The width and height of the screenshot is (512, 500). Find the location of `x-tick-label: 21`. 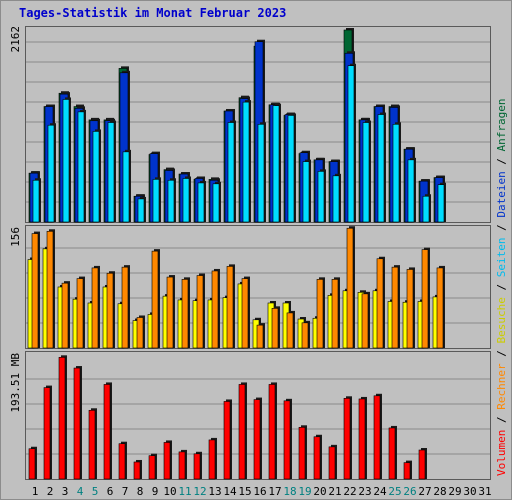

x-tick-label: 21 is located at coordinates (334, 491).